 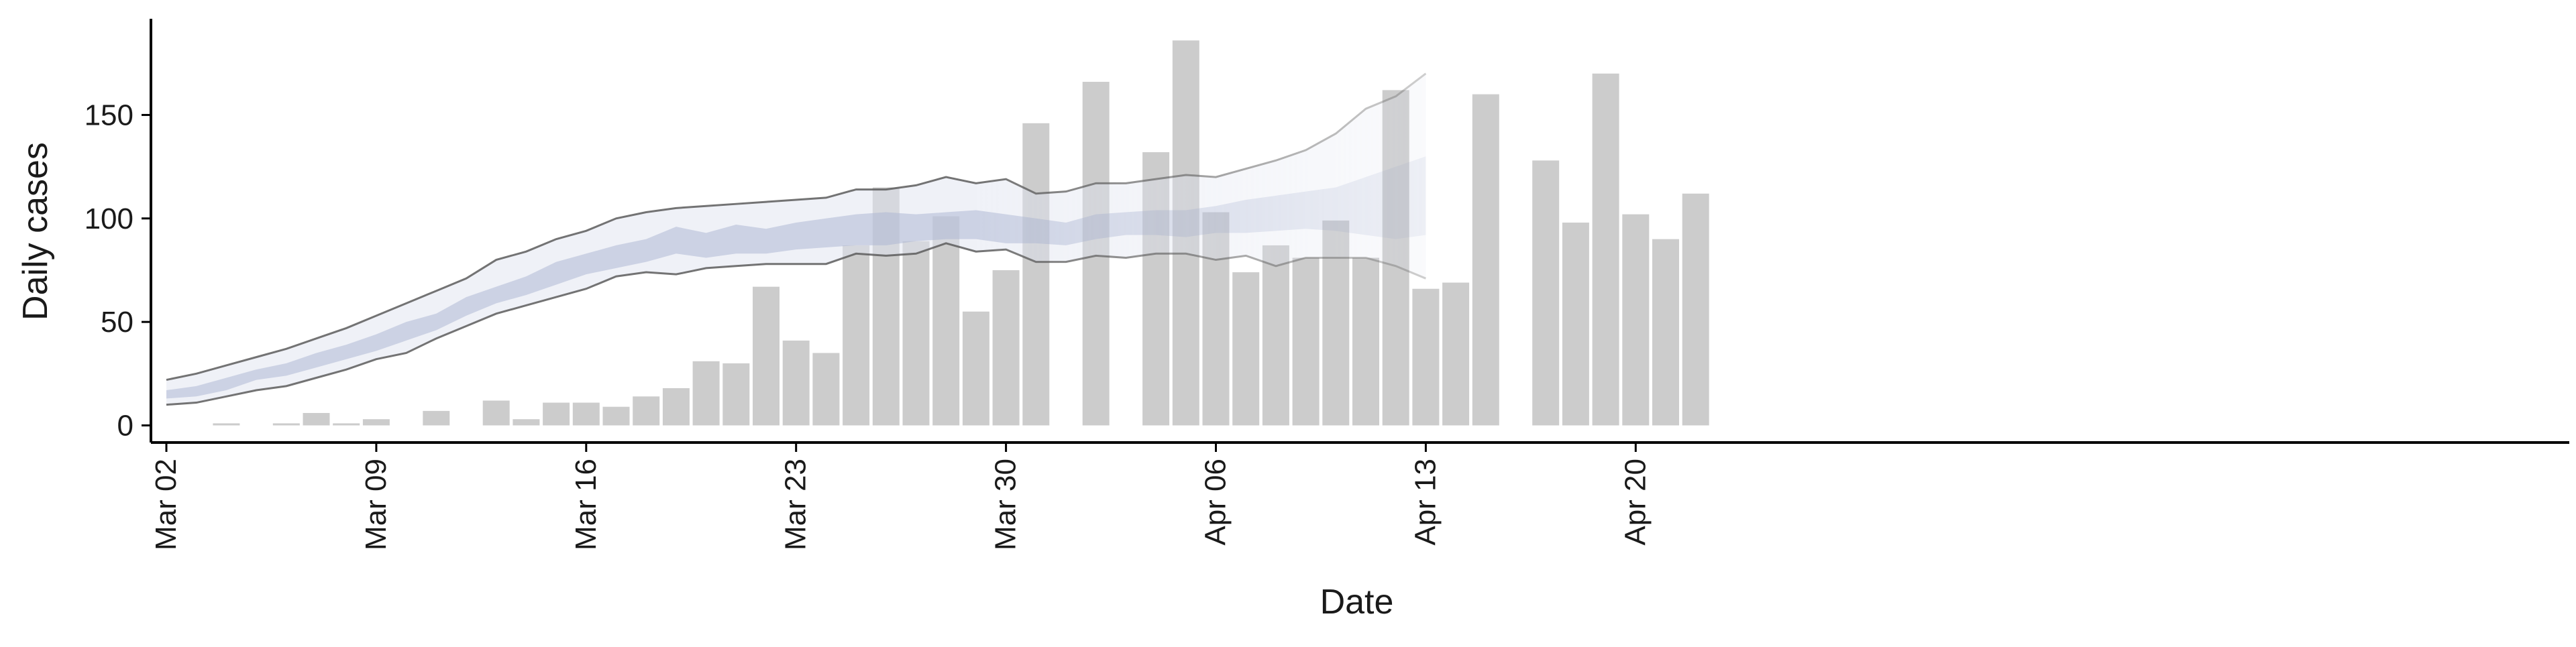 I want to click on x-tick-label-3: Mar 23, so click(x=796, y=505).